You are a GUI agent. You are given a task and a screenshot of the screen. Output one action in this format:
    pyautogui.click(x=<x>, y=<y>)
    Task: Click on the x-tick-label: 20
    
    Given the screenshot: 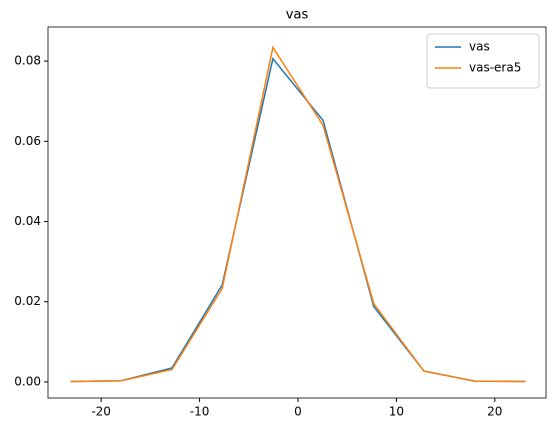 What is the action you would take?
    pyautogui.click(x=494, y=412)
    